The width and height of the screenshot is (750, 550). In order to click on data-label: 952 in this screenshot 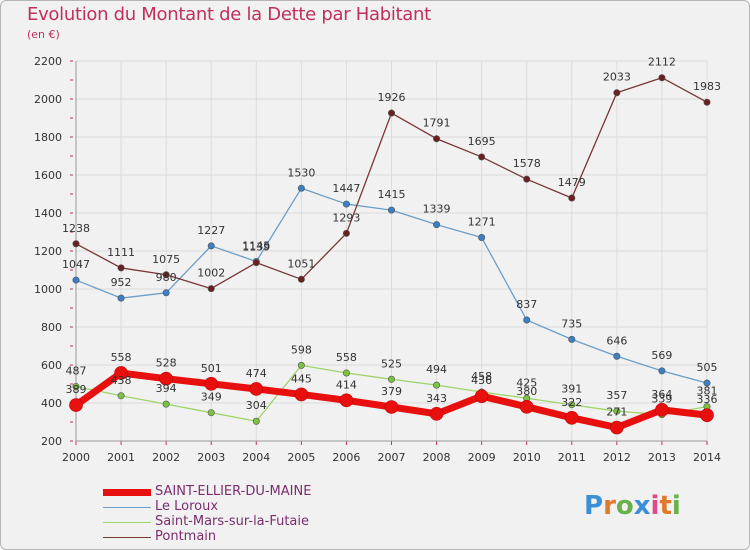, I will do `click(121, 282)`.